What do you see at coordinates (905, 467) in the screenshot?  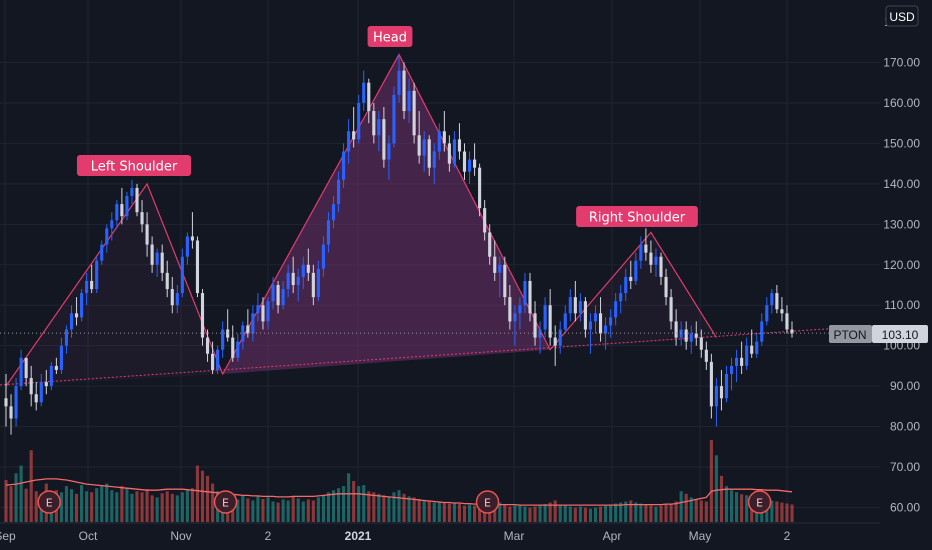 I see `y-tick-label: 70.00` at bounding box center [905, 467].